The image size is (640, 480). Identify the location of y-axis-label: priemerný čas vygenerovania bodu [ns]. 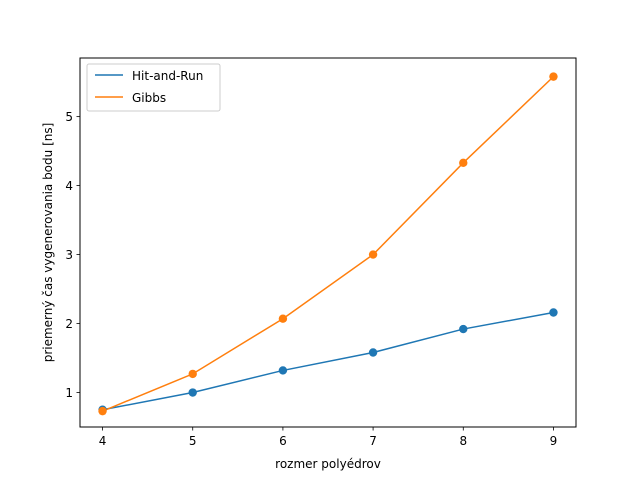
(48, 243).